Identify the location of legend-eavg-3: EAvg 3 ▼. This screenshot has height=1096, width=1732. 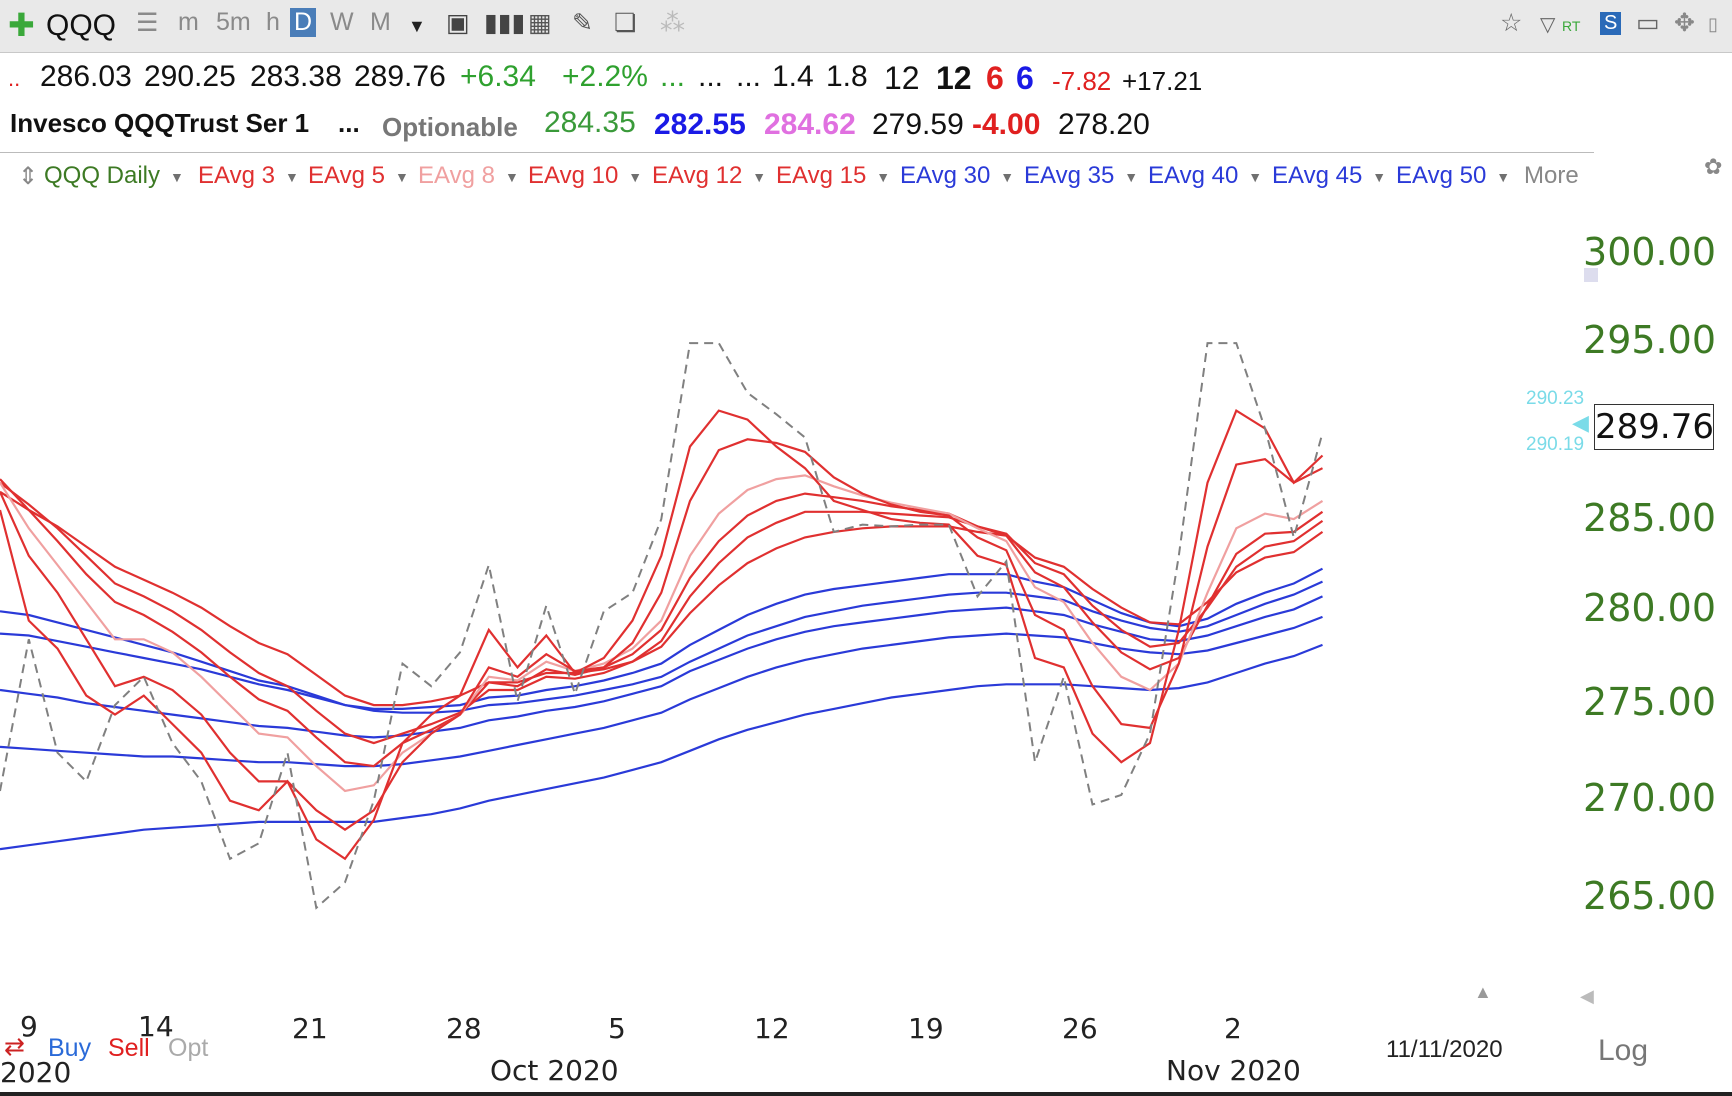
(248, 176).